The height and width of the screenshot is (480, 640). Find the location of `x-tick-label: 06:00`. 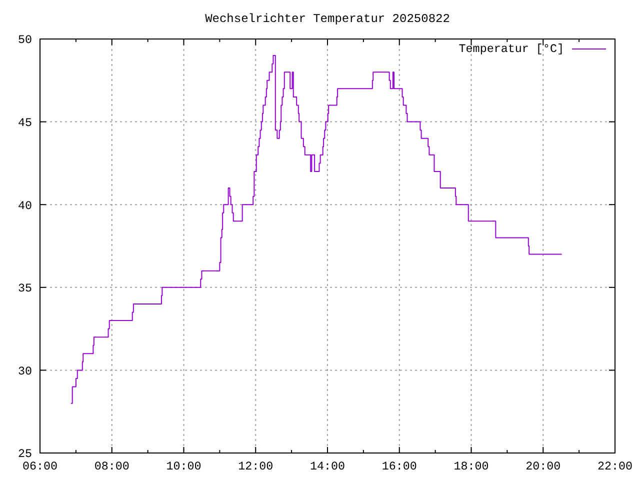

x-tick-label: 06:00 is located at coordinates (40, 466).